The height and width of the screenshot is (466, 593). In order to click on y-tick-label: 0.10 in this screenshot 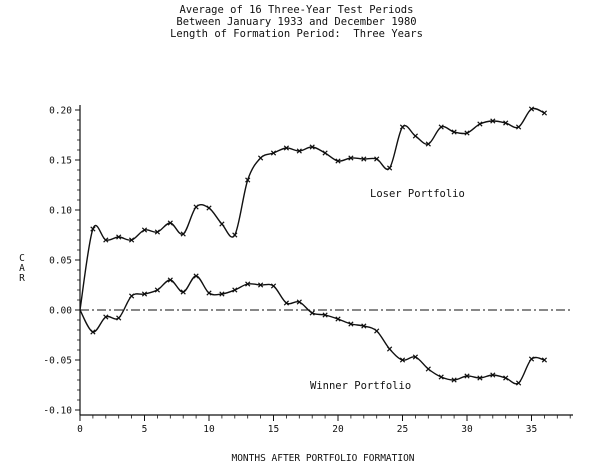, I will do `click(60, 211)`.